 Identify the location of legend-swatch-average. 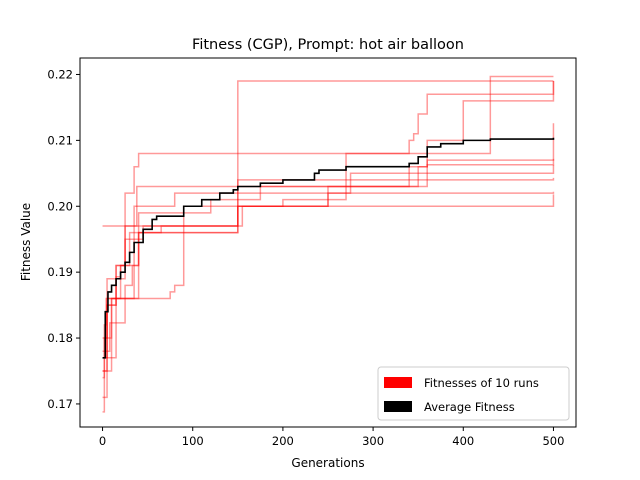
(398, 406).